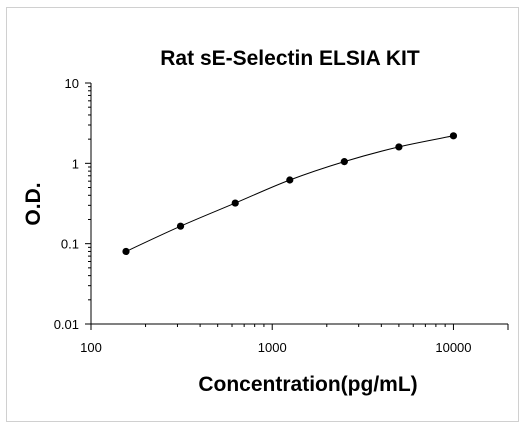 This screenshot has width=527, height=432. I want to click on y-tick-label: 0.1, so click(70, 244).